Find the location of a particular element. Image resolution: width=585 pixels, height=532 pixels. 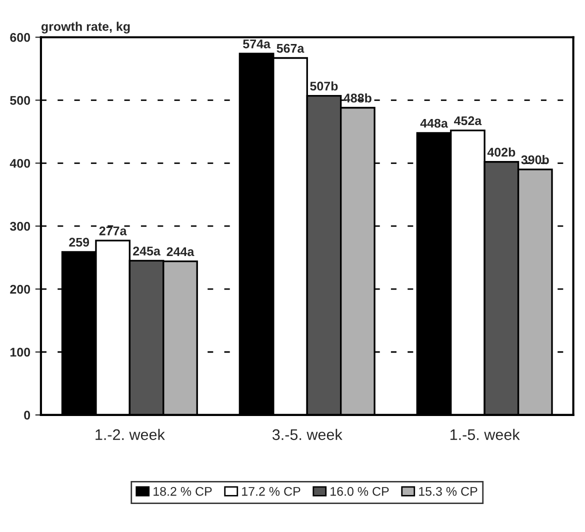

data-label: 507b is located at coordinates (324, 86).